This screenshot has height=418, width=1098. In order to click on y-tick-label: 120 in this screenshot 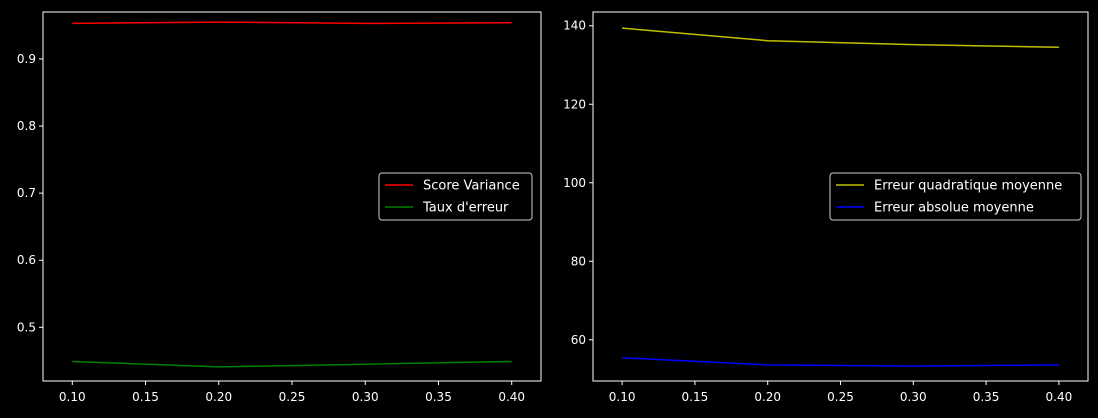, I will do `click(574, 104)`.